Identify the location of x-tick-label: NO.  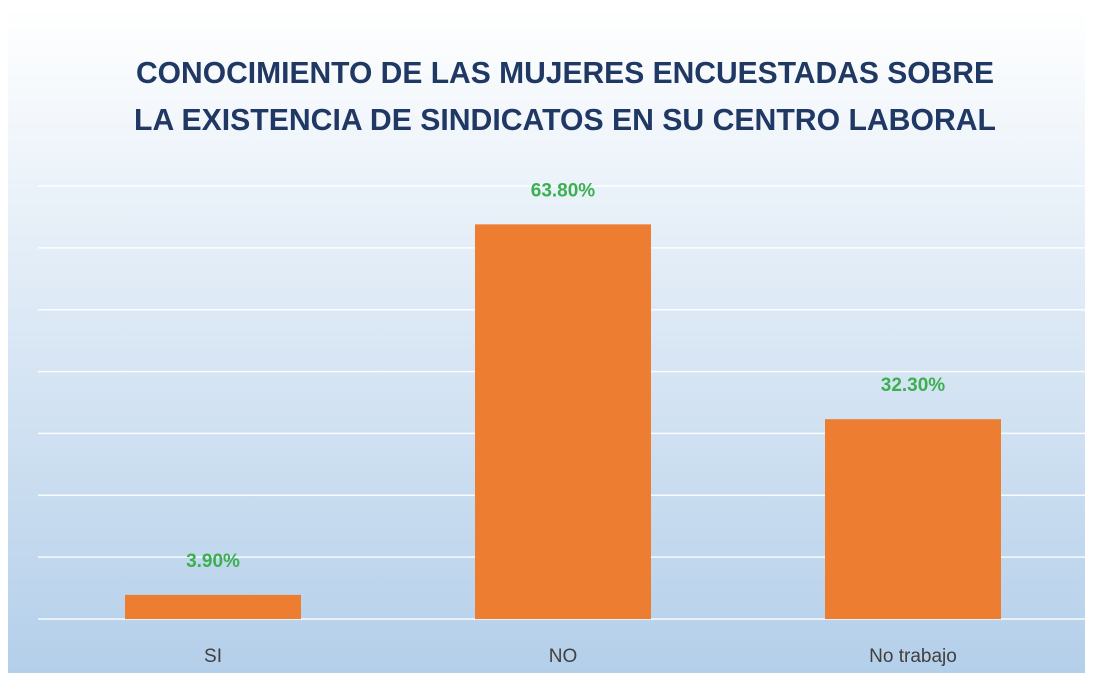
(563, 656).